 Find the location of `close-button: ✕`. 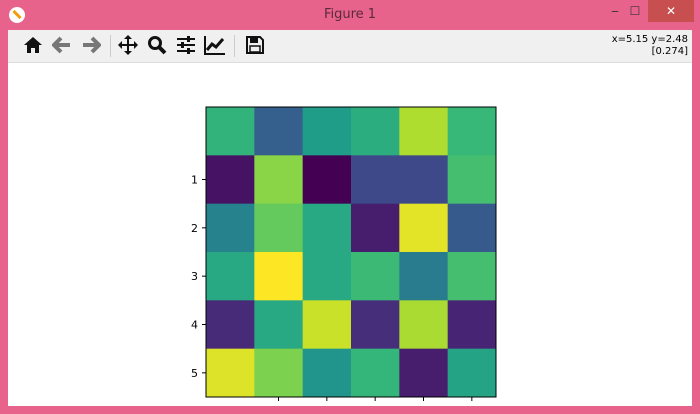

close-button: ✕ is located at coordinates (671, 11).